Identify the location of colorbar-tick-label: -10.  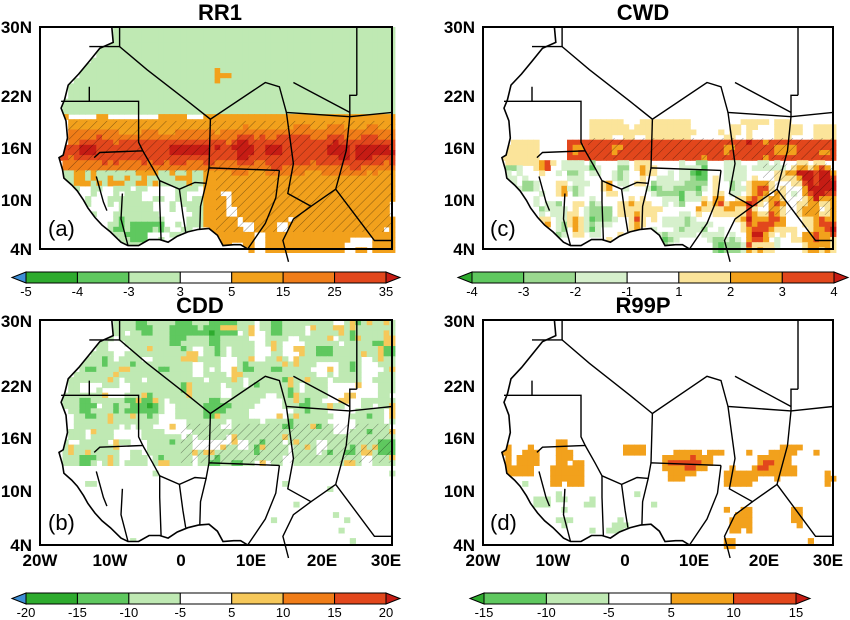
(128, 612).